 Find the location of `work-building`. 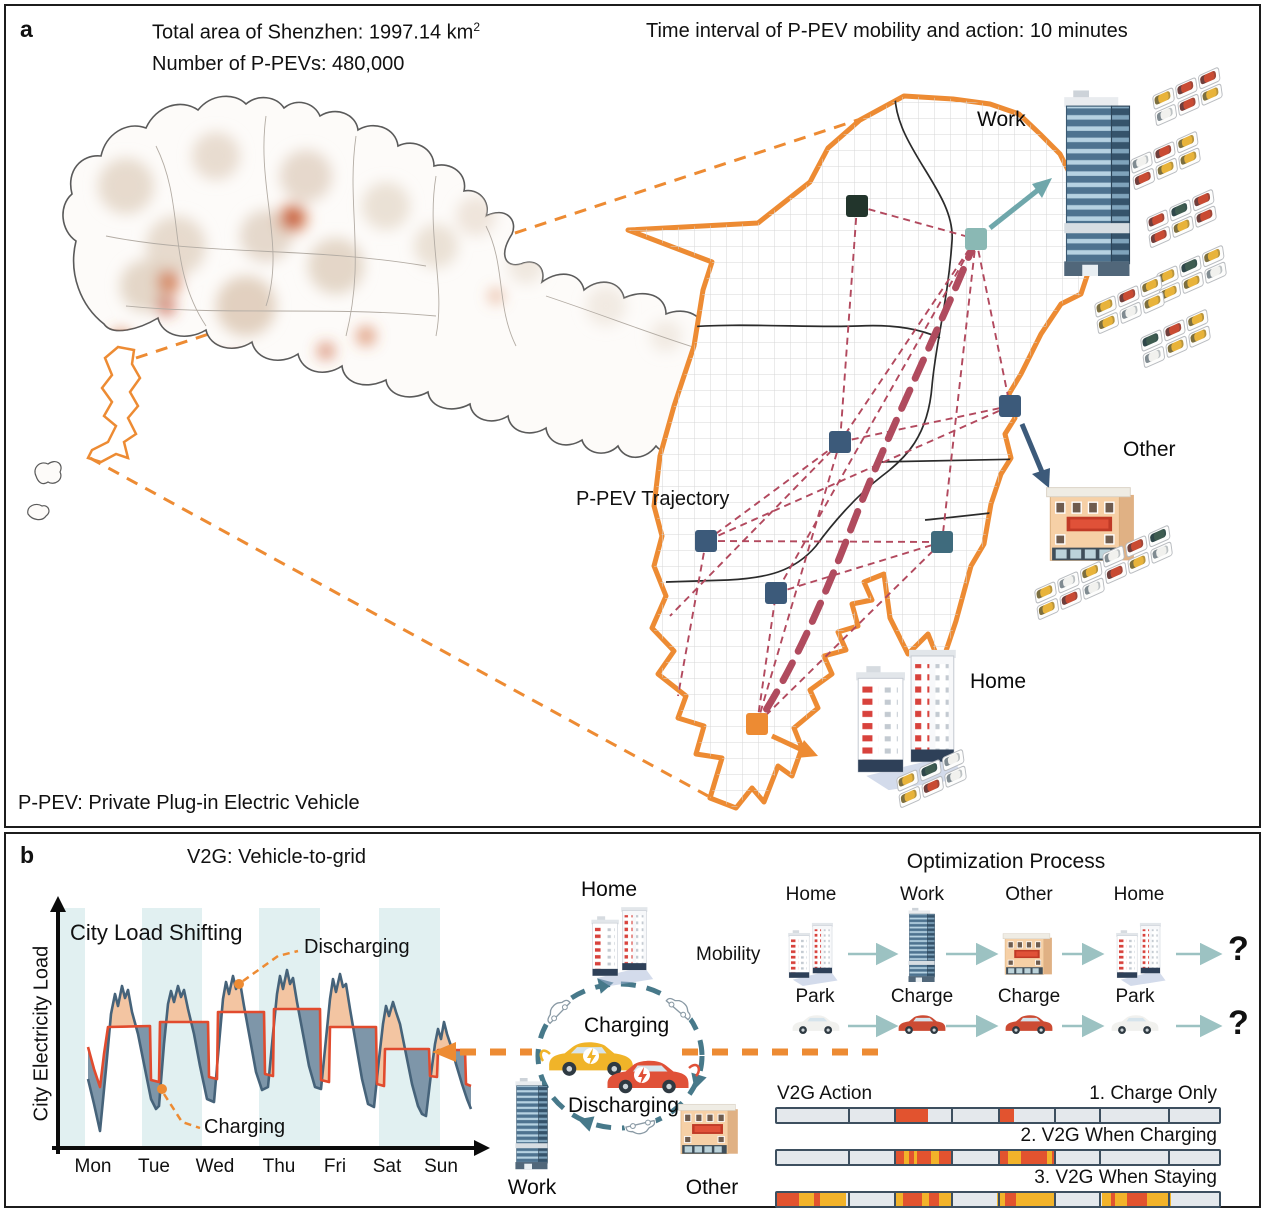

work-building is located at coordinates (1098, 186).